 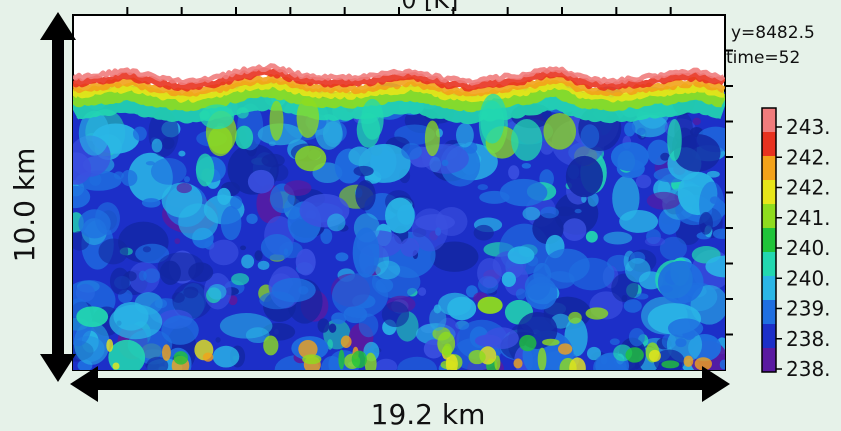 I want to click on annotation-time: time=52, so click(x=763, y=58).